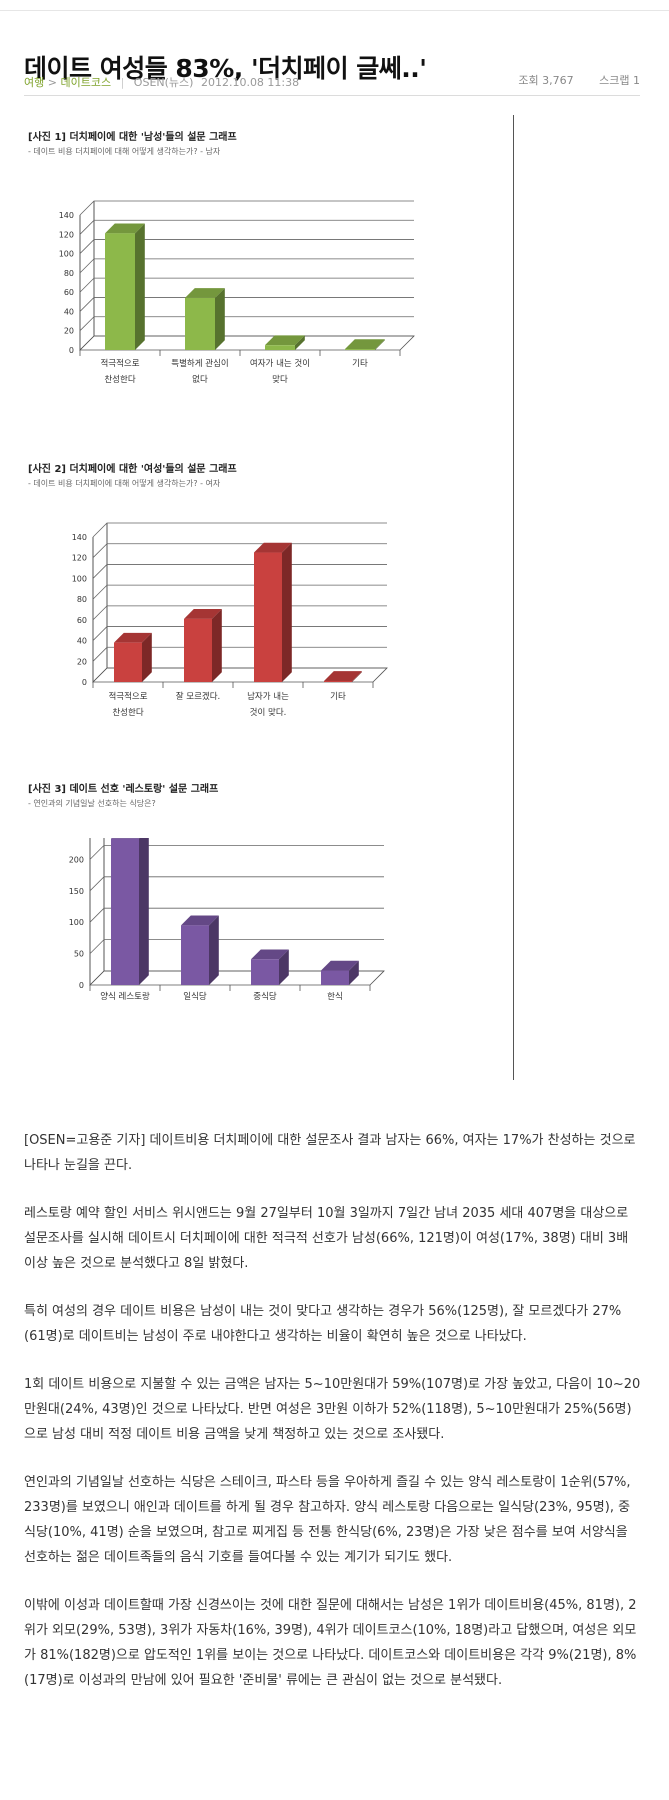  I want to click on x-category-label: 것이 맞다., so click(268, 712).